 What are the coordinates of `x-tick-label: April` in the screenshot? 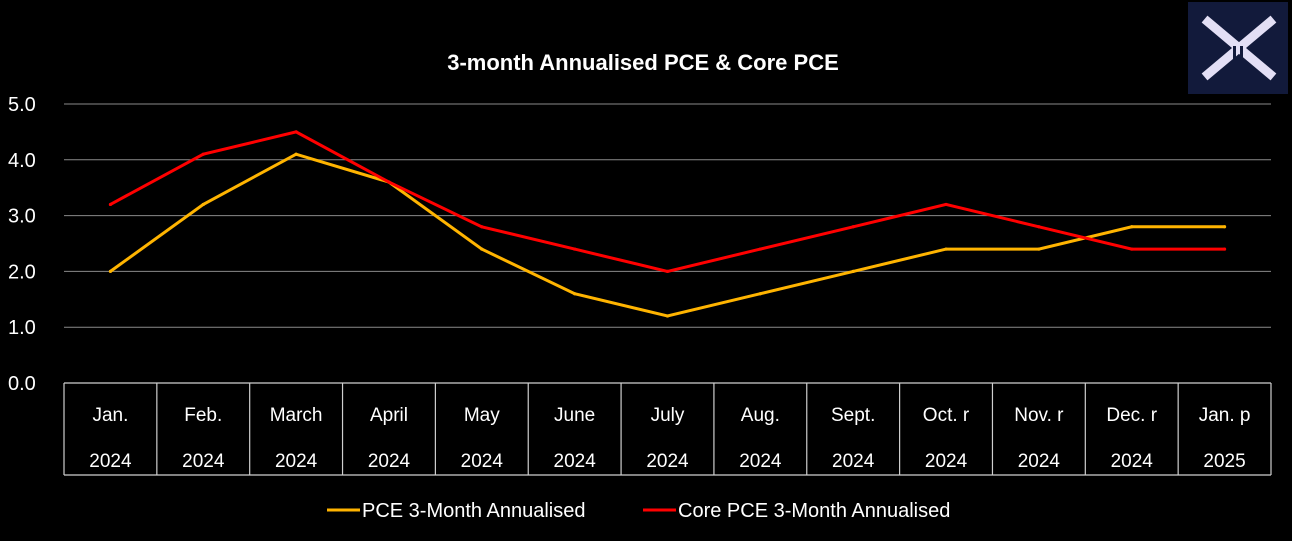 It's located at (389, 415).